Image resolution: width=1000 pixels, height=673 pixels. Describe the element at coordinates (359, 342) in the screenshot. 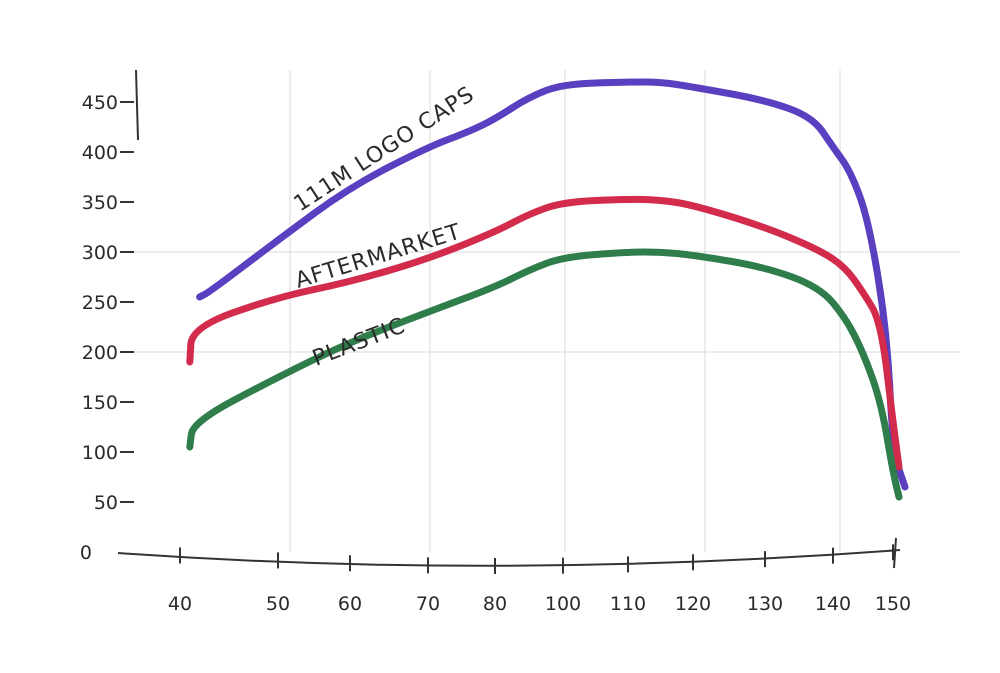

I see `series-label-plastic: PLASTIC` at that location.